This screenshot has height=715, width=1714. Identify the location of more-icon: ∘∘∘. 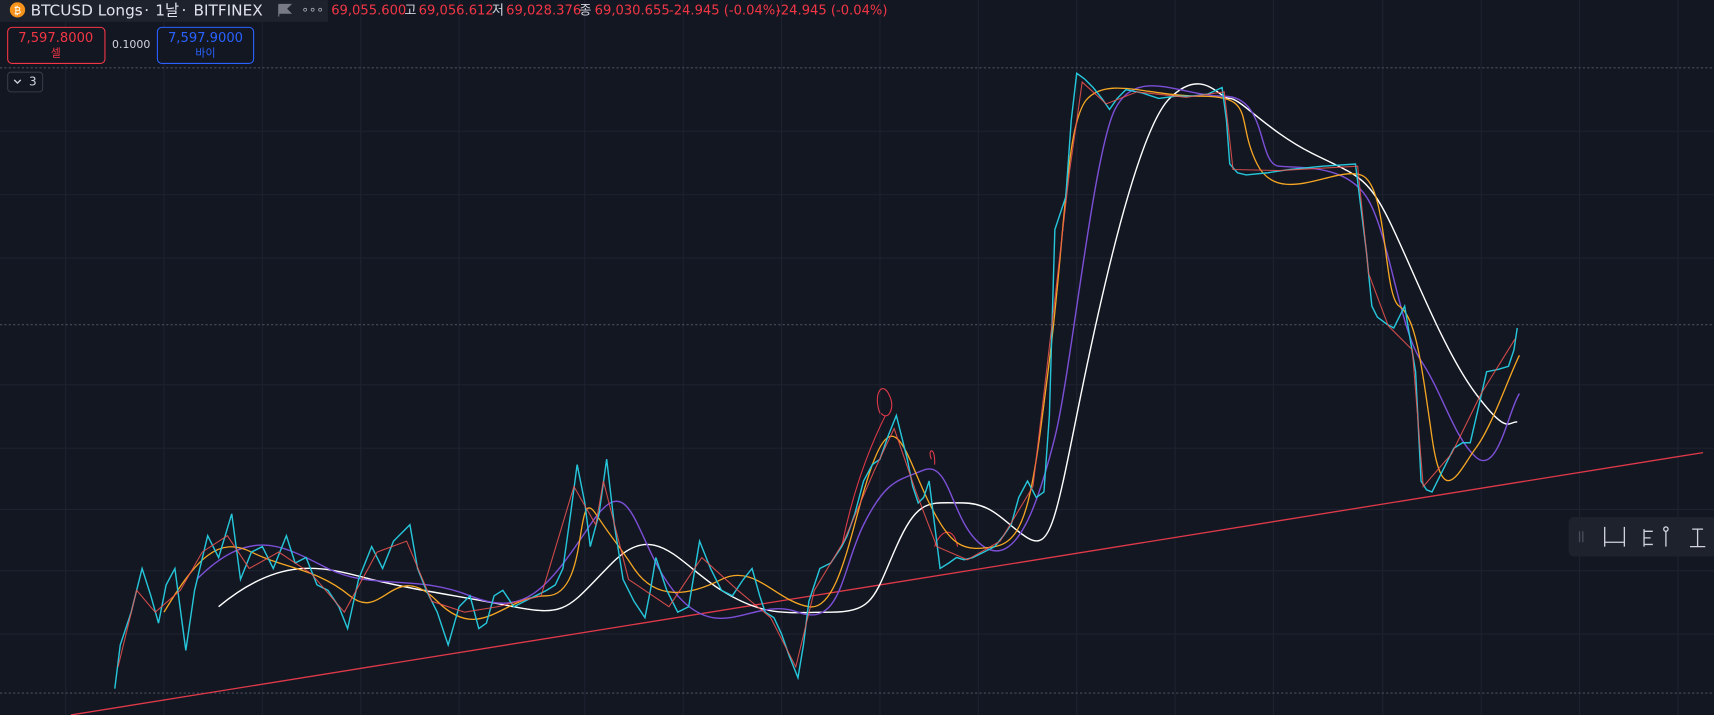
(312, 9).